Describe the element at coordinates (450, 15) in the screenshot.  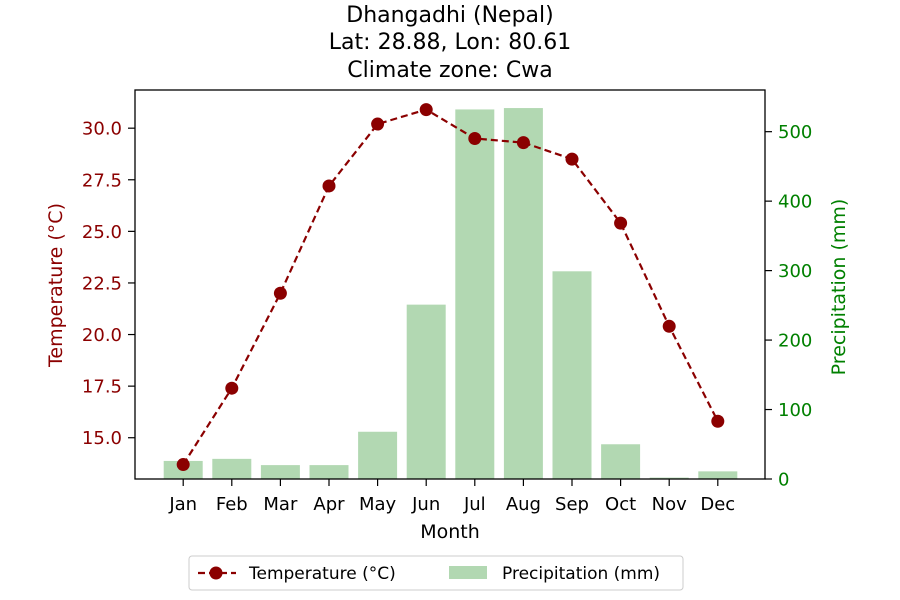
I see `chart-title-line-1: Dhangadhi (Nepal)` at that location.